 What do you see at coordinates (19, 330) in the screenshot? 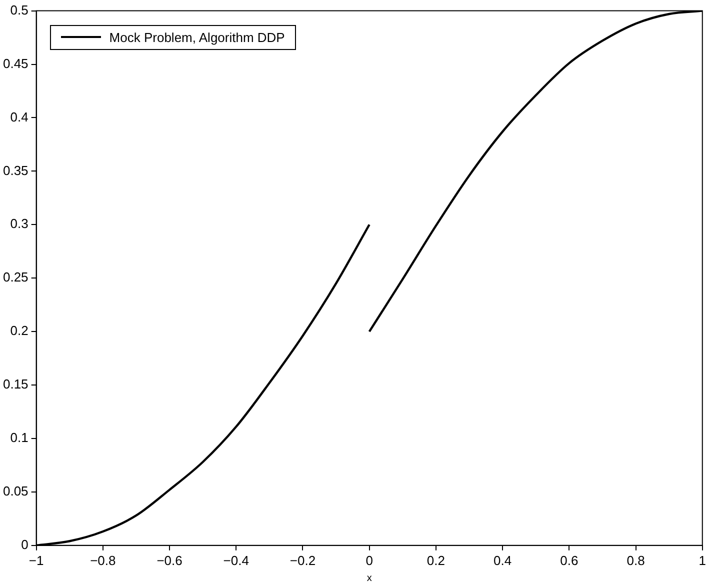
I see `y-tick-label: 0.2` at bounding box center [19, 330].